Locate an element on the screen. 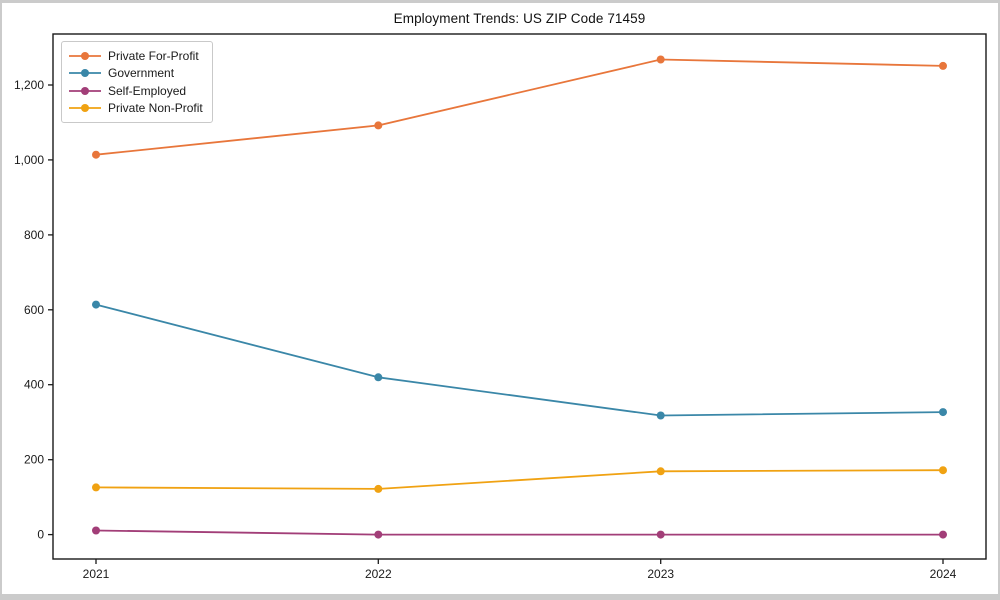 The width and height of the screenshot is (1000, 600). y-axis-tick-label: 400 is located at coordinates (34, 385).